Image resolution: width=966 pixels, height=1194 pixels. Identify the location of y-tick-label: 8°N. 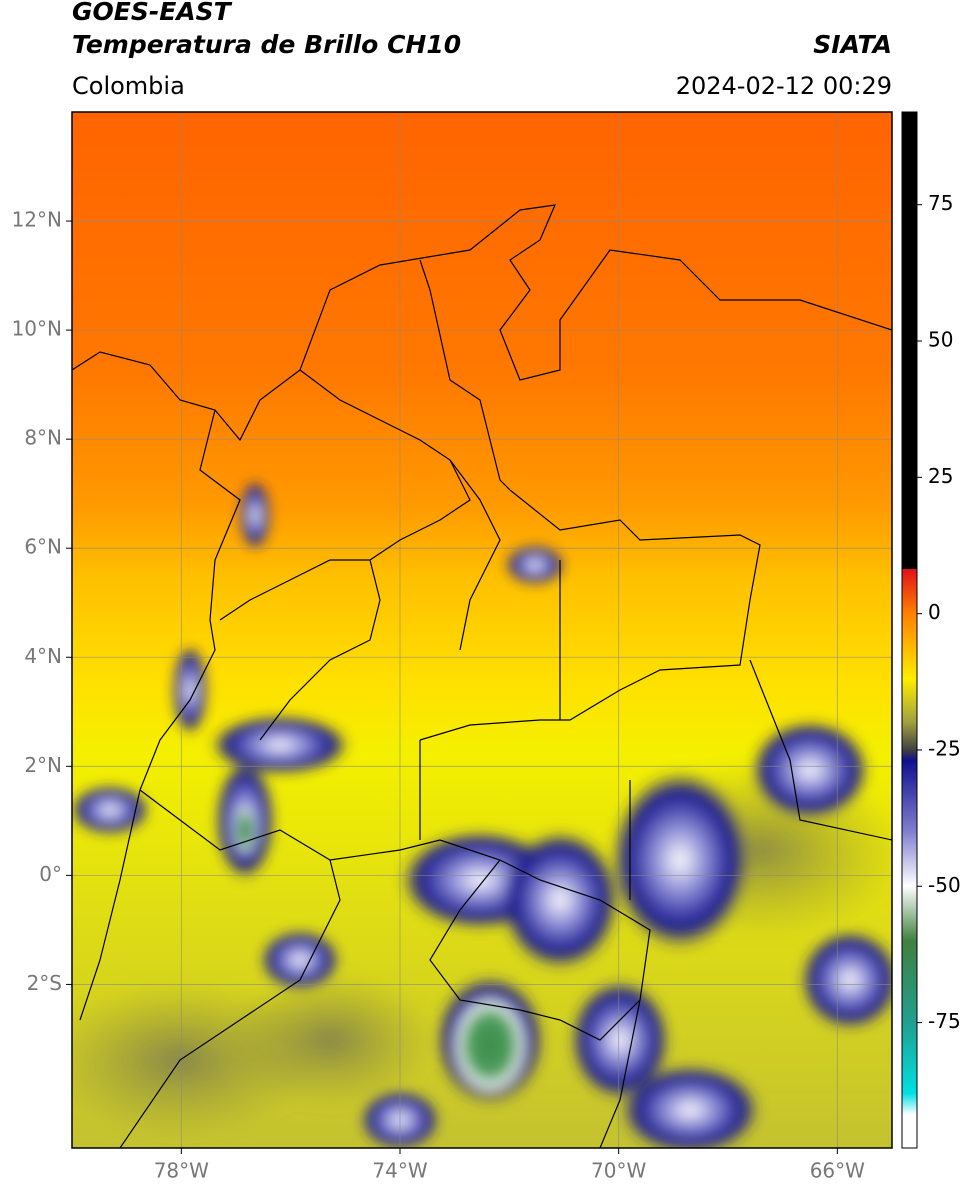
(43, 438).